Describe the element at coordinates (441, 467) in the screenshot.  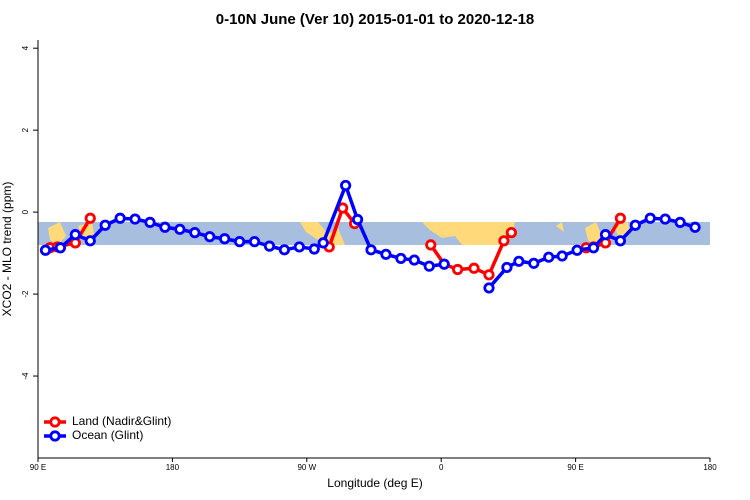
I see `x-tick-label: 0` at that location.